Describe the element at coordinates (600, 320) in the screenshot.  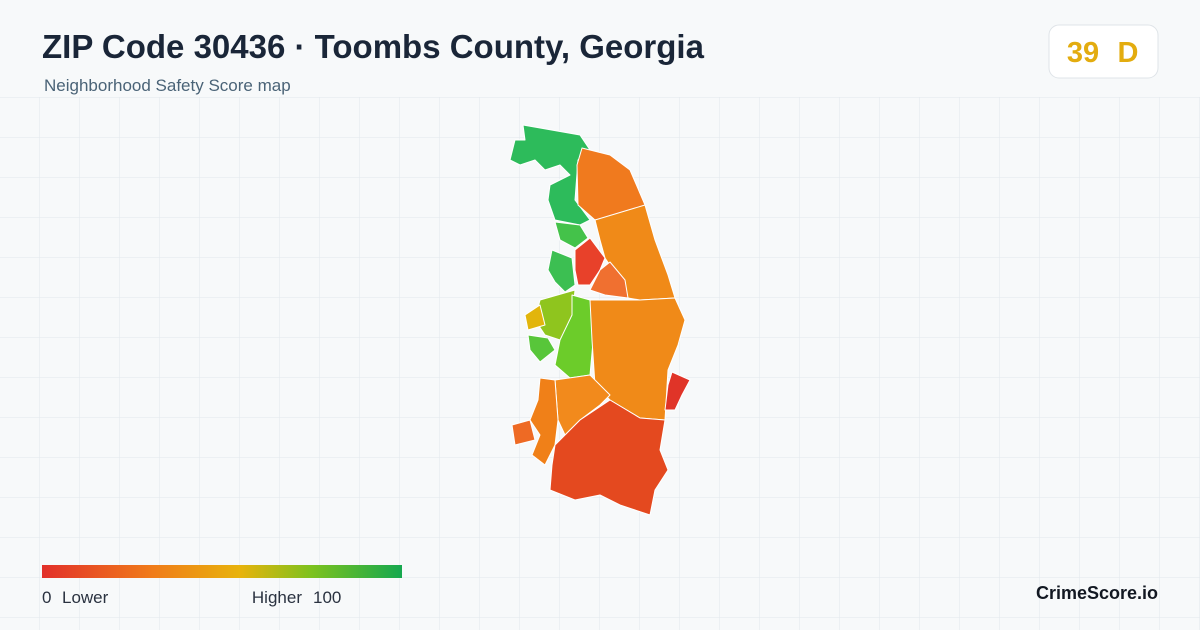
I see `map-regions` at that location.